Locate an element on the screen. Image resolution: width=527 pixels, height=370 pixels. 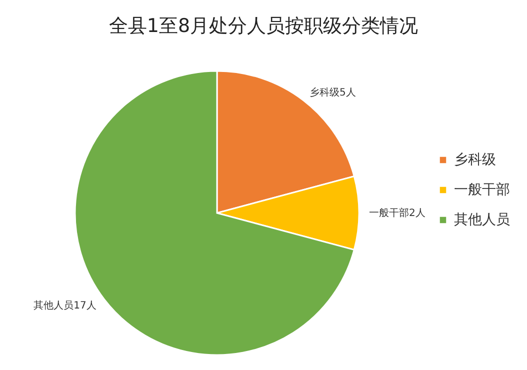
data-label: 乡科级5人 is located at coordinates (333, 92).